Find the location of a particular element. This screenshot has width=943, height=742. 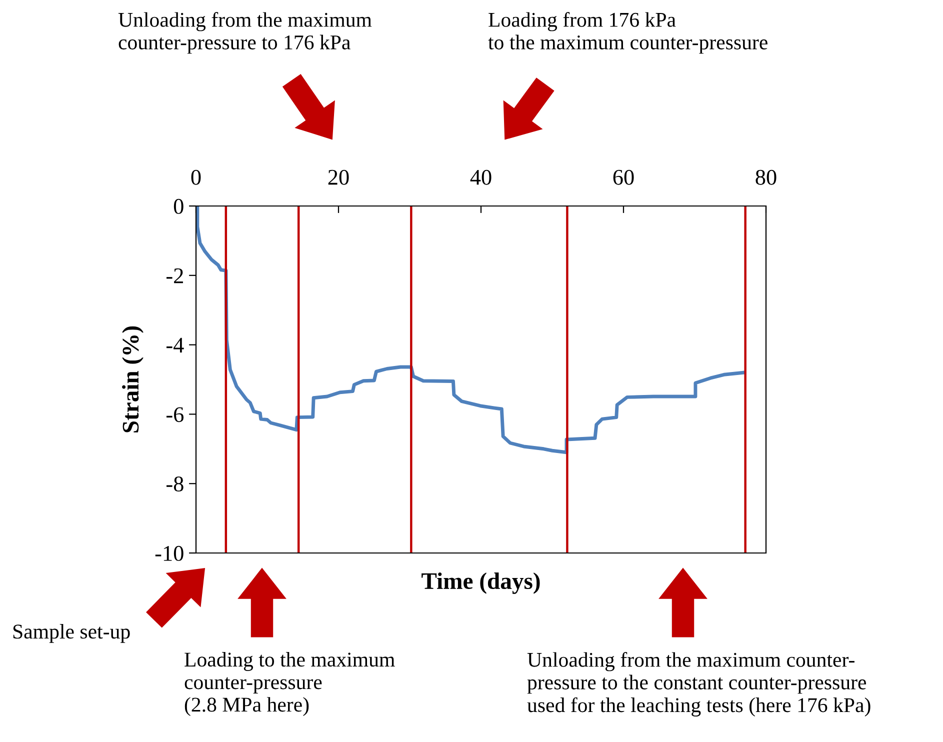

x-tick-label: 0 is located at coordinates (196, 177).